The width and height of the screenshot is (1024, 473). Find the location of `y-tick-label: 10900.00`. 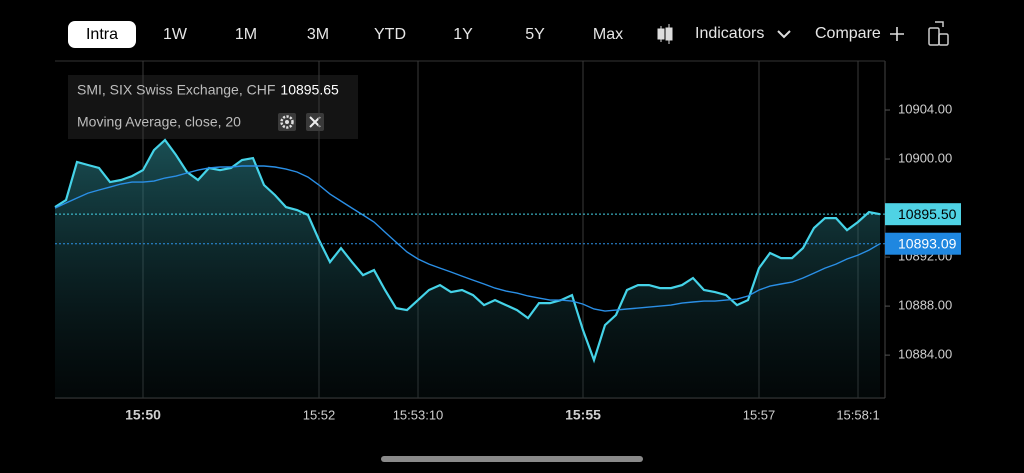

y-tick-label: 10900.00 is located at coordinates (925, 157).